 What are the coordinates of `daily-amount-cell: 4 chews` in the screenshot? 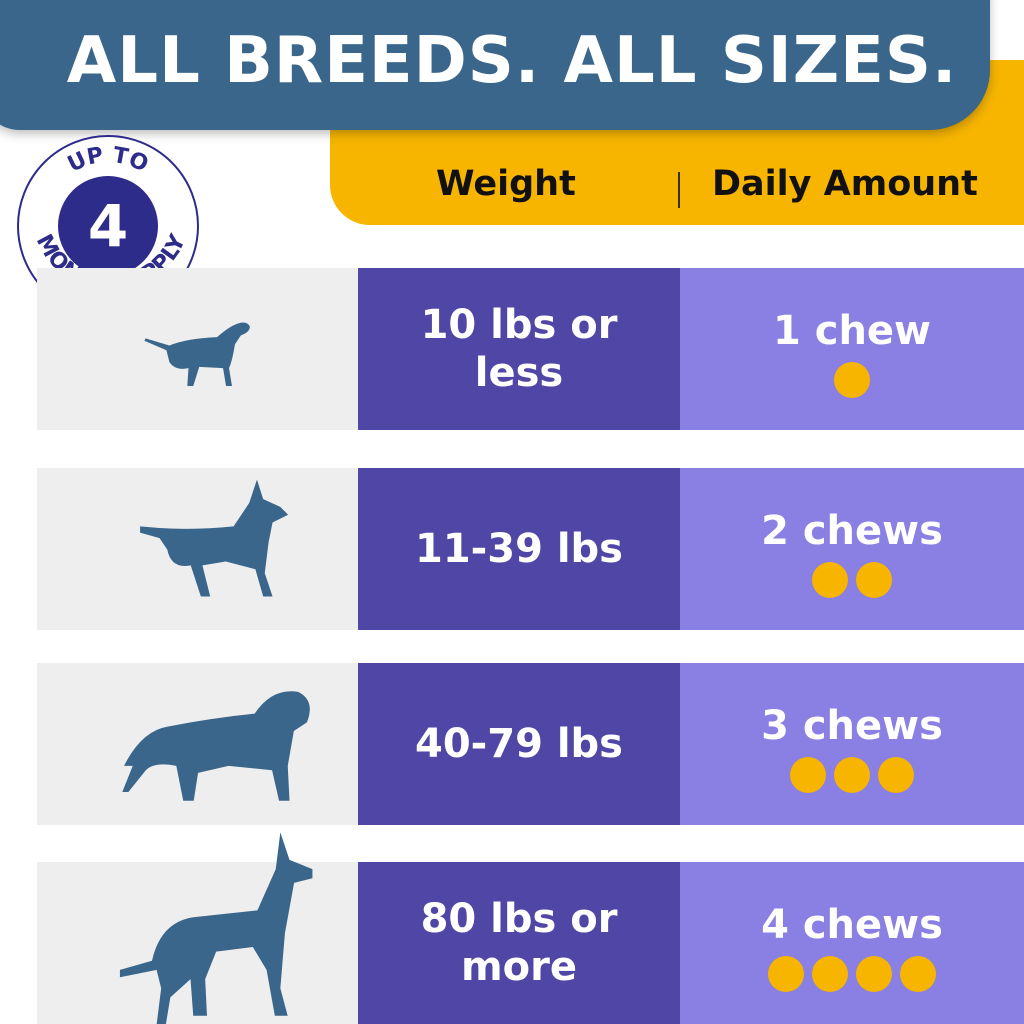 It's located at (852, 943).